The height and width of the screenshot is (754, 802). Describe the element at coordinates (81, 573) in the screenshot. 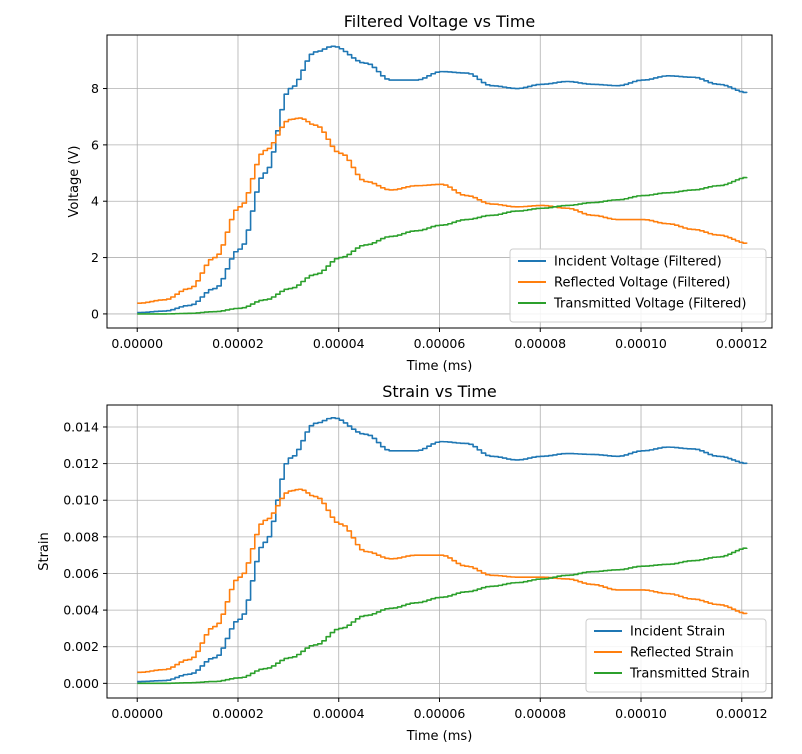

I see `y-tick-label: 0.006` at that location.